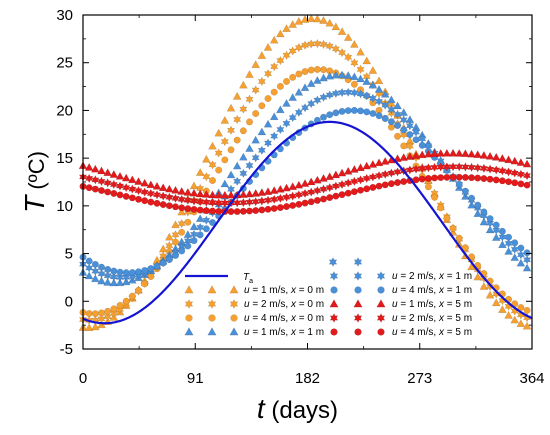 This screenshot has width=550, height=435. What do you see at coordinates (64, 110) in the screenshot?
I see `y-tick-label: 20` at bounding box center [64, 110].